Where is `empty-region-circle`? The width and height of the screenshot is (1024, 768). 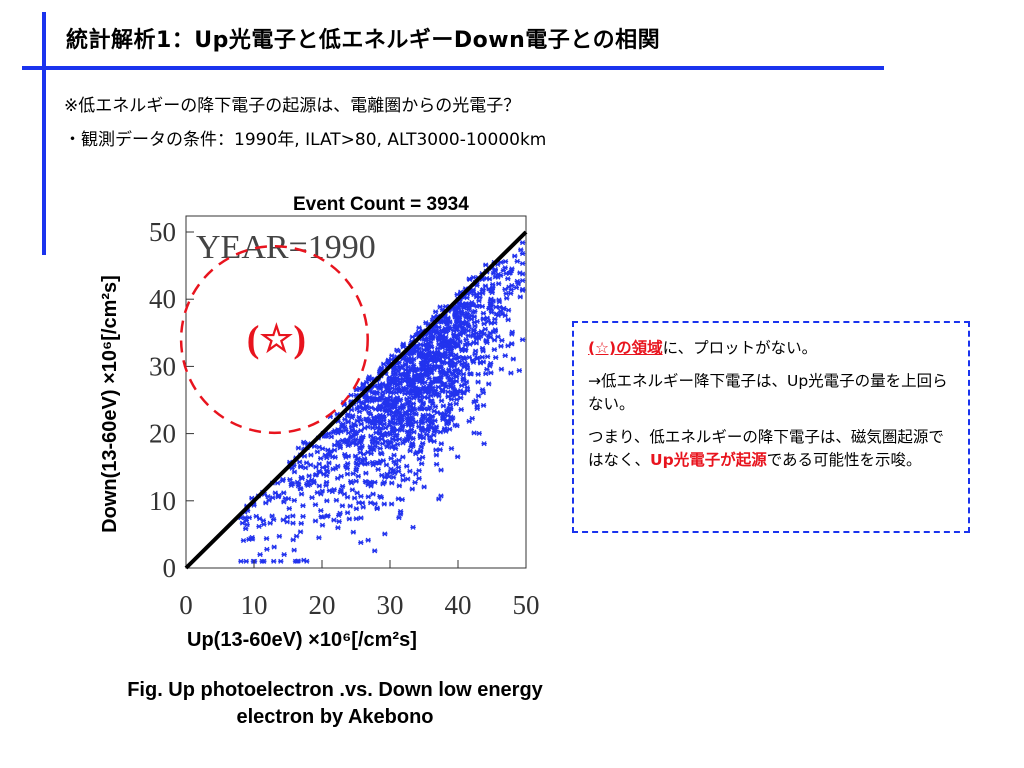
empty-region-circle is located at coordinates (274, 339).